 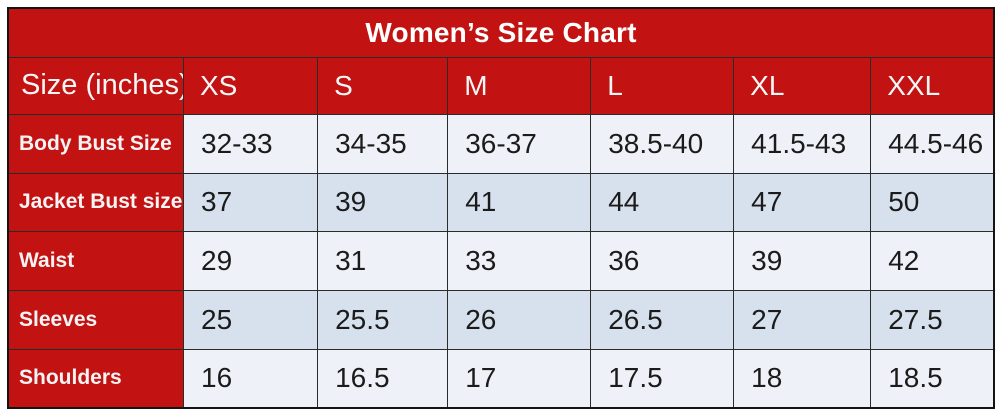 I want to click on row-label-waist: Waist, so click(x=95, y=261).